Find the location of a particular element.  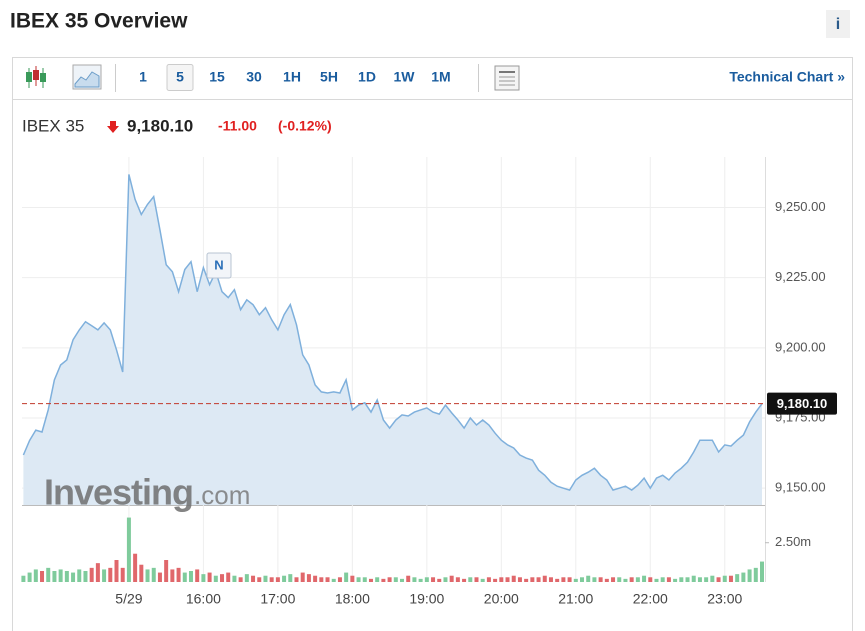

down-arrow is located at coordinates (113, 127).